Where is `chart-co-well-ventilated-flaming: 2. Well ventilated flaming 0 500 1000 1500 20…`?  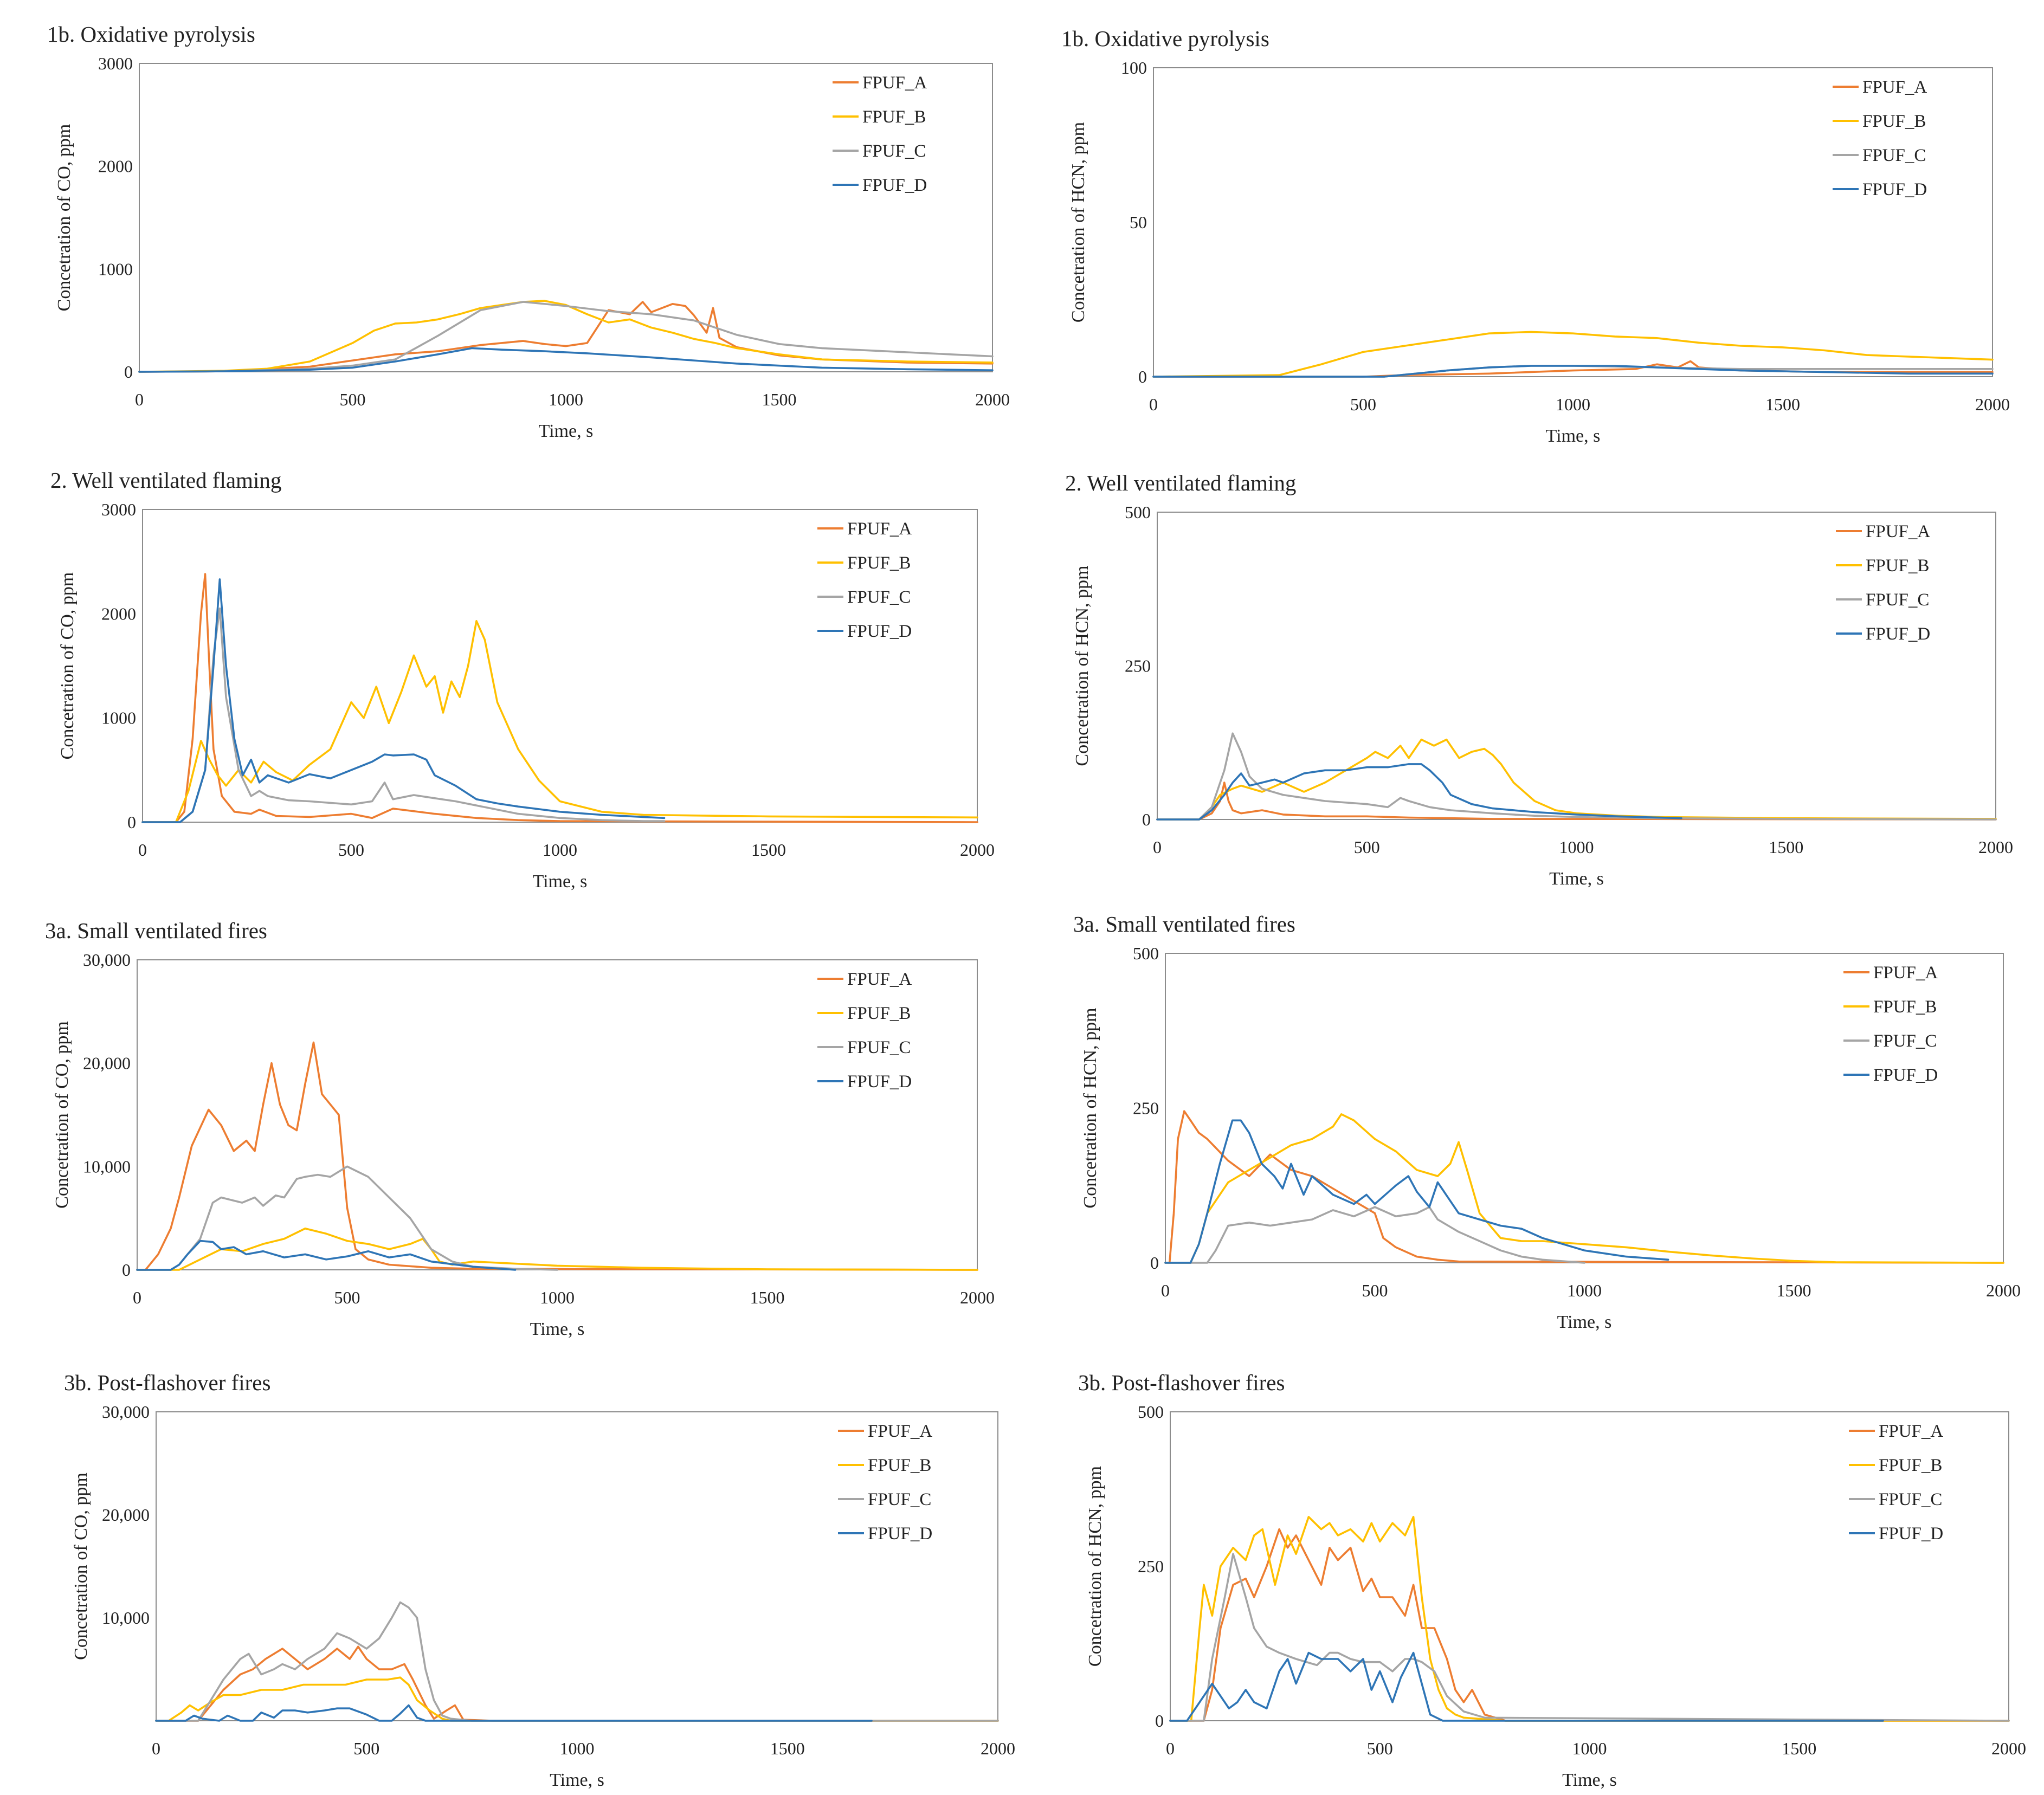 chart-co-well-ventilated-flaming: 2. Well ventilated flaming 0 500 1000 1500 20… is located at coordinates (522, 680).